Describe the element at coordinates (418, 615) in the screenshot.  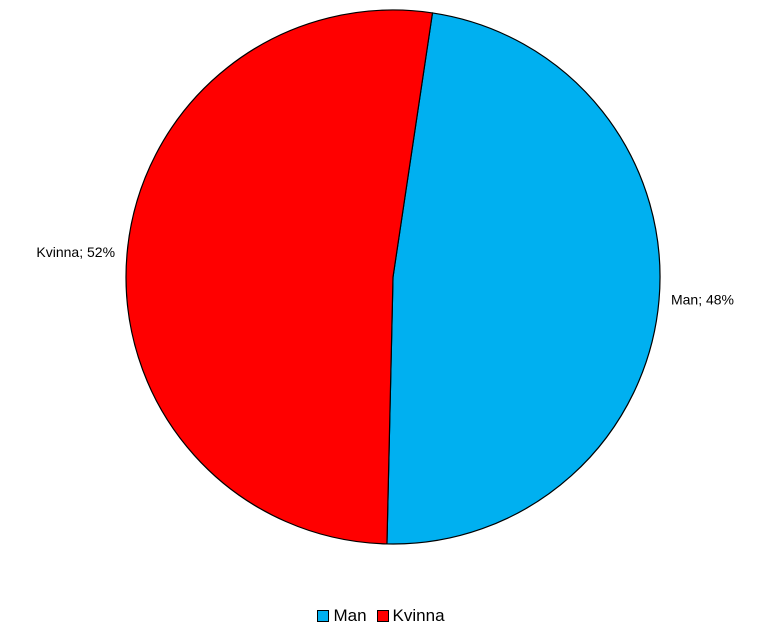
I see `legend-label-kvinna: Kvinna` at that location.